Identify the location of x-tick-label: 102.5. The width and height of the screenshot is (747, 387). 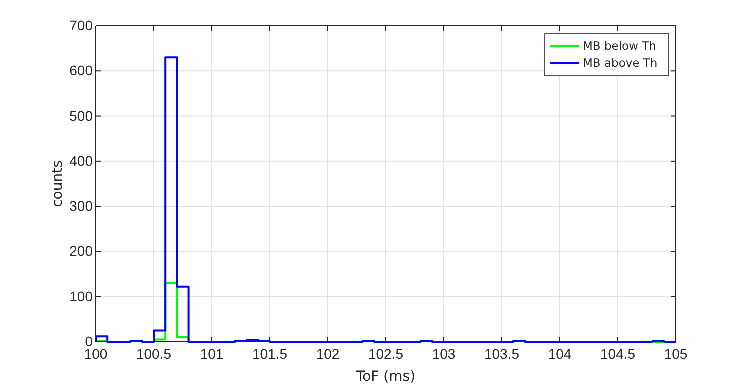
(386, 354).